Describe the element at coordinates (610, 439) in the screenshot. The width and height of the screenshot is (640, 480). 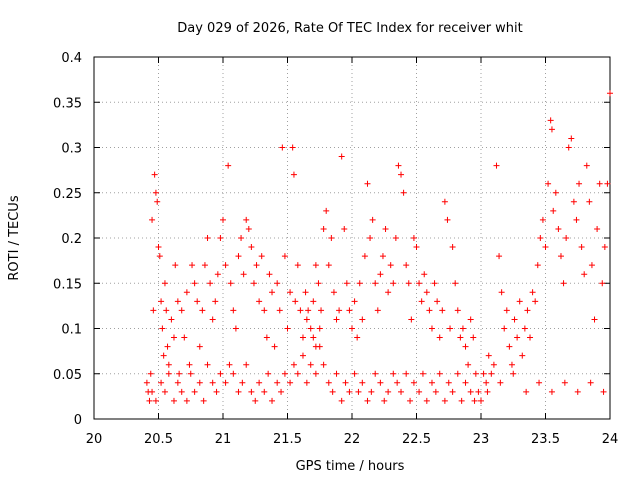
I see `x-tick-label: 24` at that location.